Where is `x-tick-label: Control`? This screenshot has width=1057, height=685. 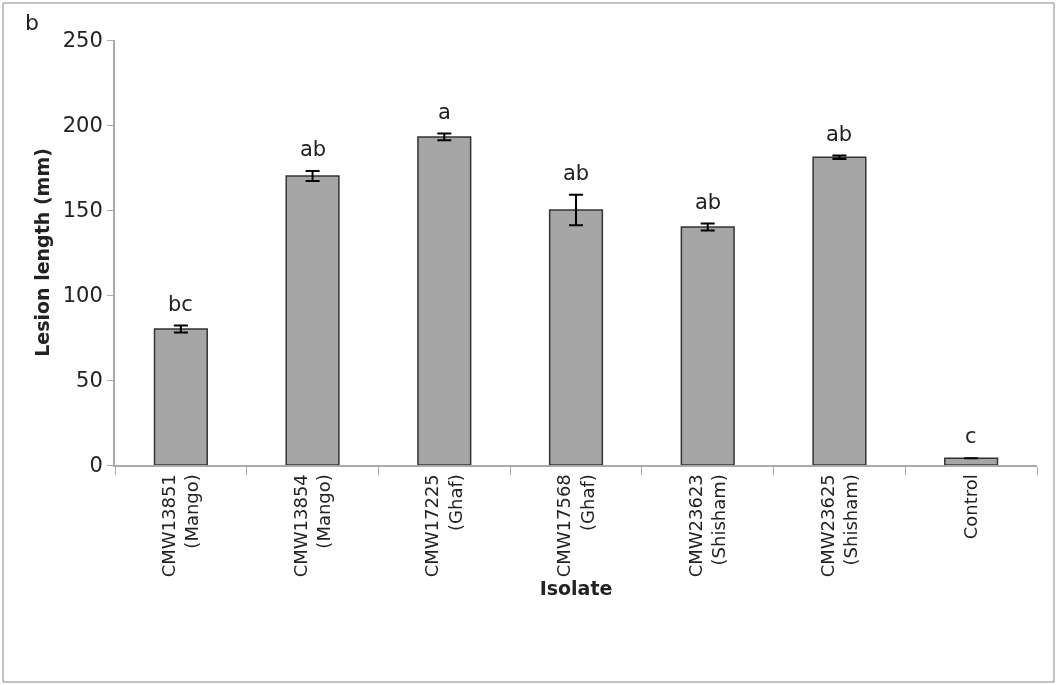
x-tick-label: Control is located at coordinates (970, 507).